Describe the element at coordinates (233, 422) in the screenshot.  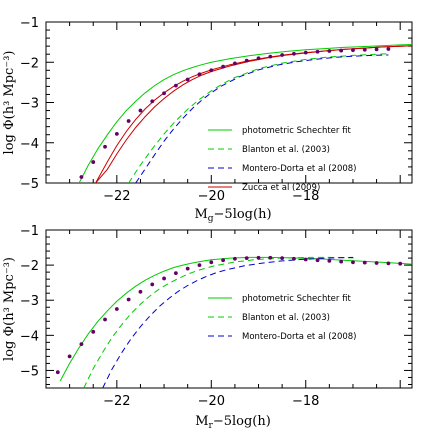
I see `x-axis-label: Mr−5log(h)` at that location.